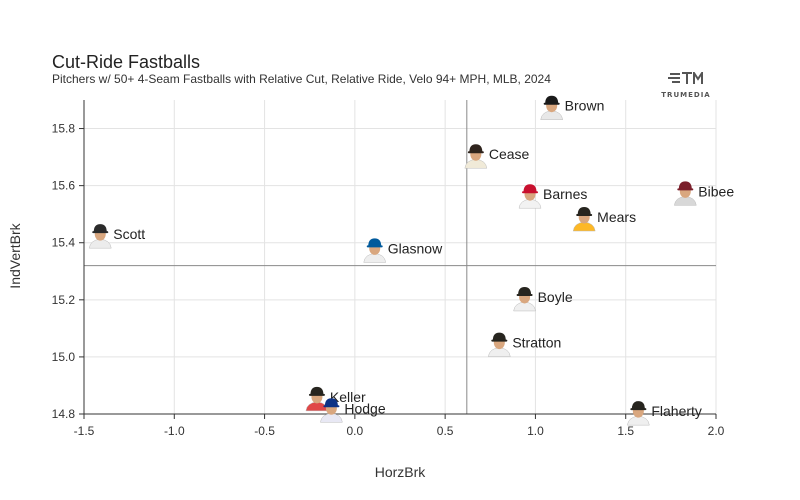 This screenshot has height=500, width=800. What do you see at coordinates (616, 217) in the screenshot?
I see `point-label-mears: Mears` at bounding box center [616, 217].